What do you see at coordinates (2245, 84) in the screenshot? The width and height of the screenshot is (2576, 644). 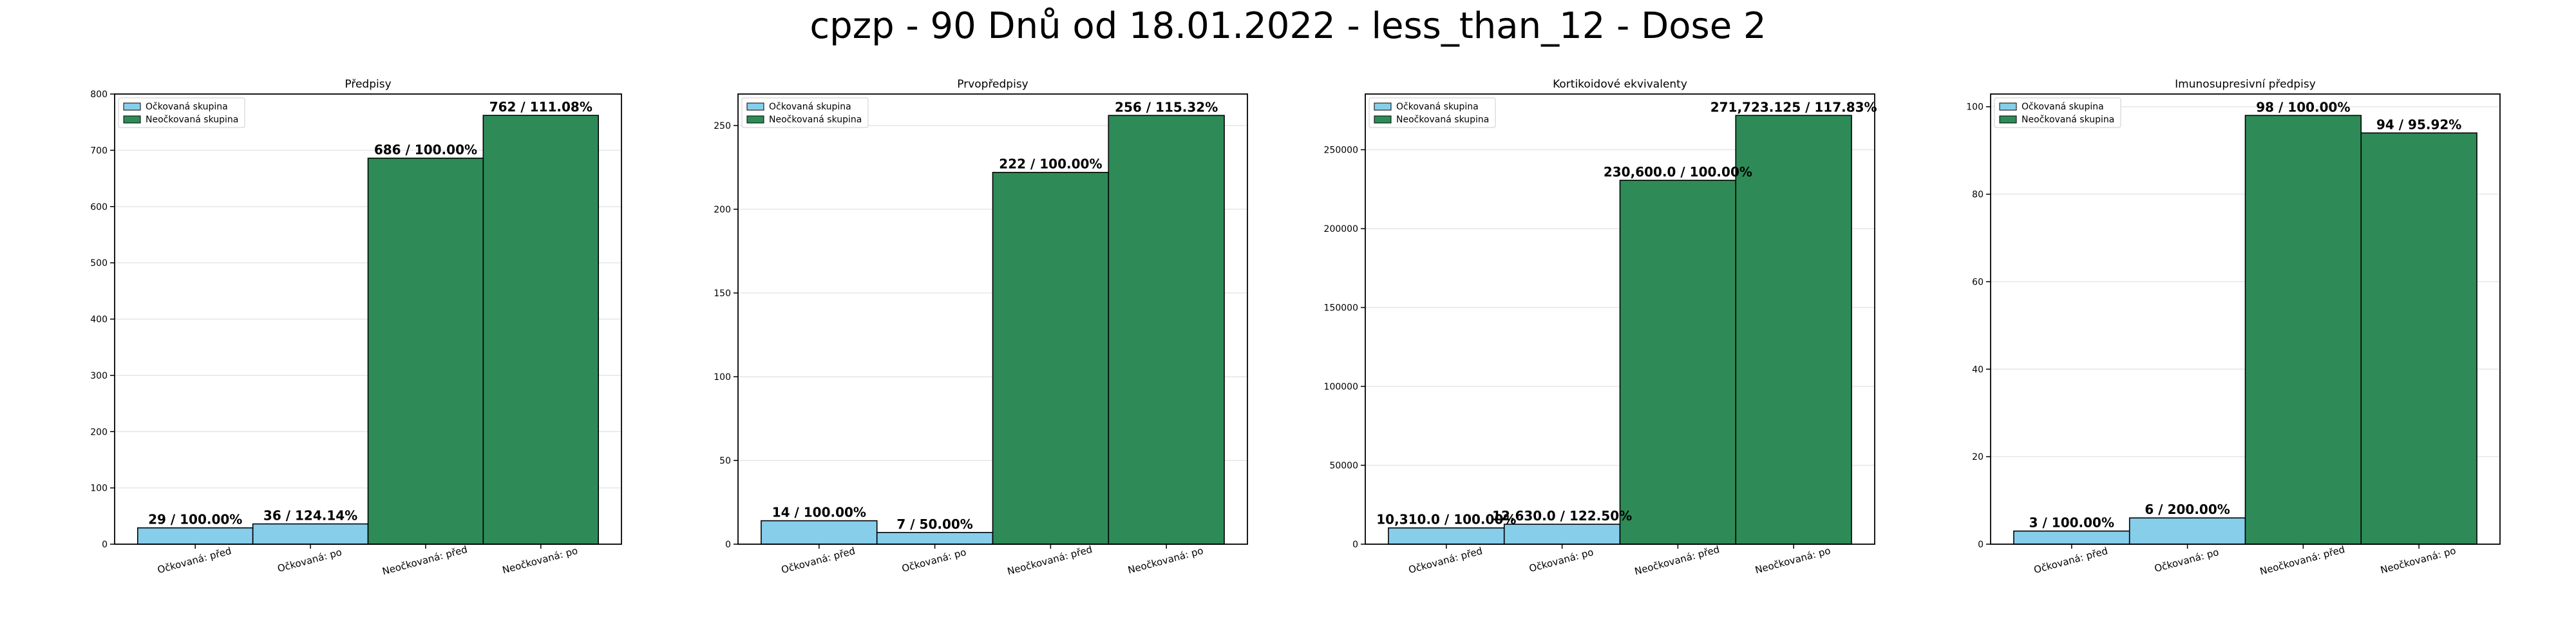 I see `chart-title: Imunosupresivní předpisy` at bounding box center [2245, 84].